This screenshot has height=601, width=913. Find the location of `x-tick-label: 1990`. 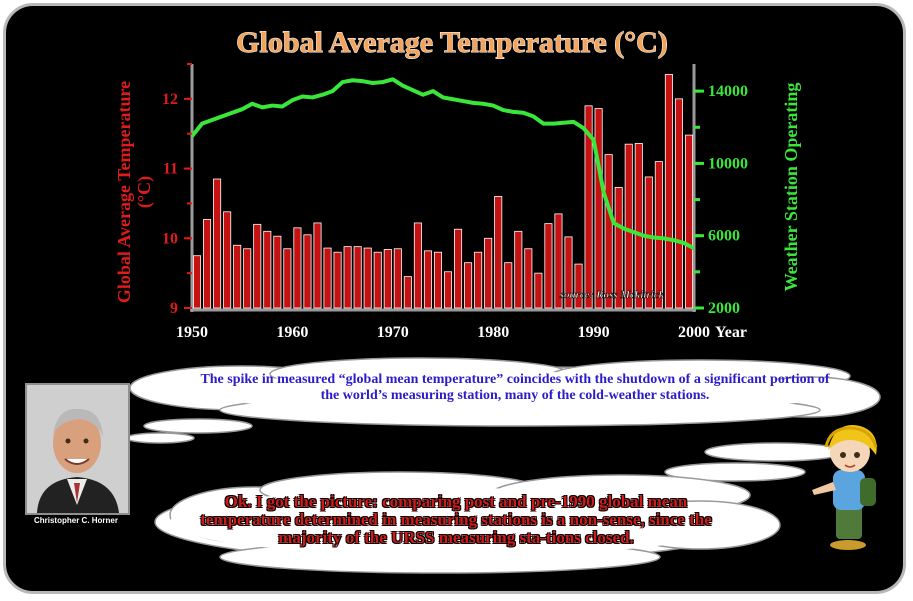

x-tick-label: 1990 is located at coordinates (594, 332).